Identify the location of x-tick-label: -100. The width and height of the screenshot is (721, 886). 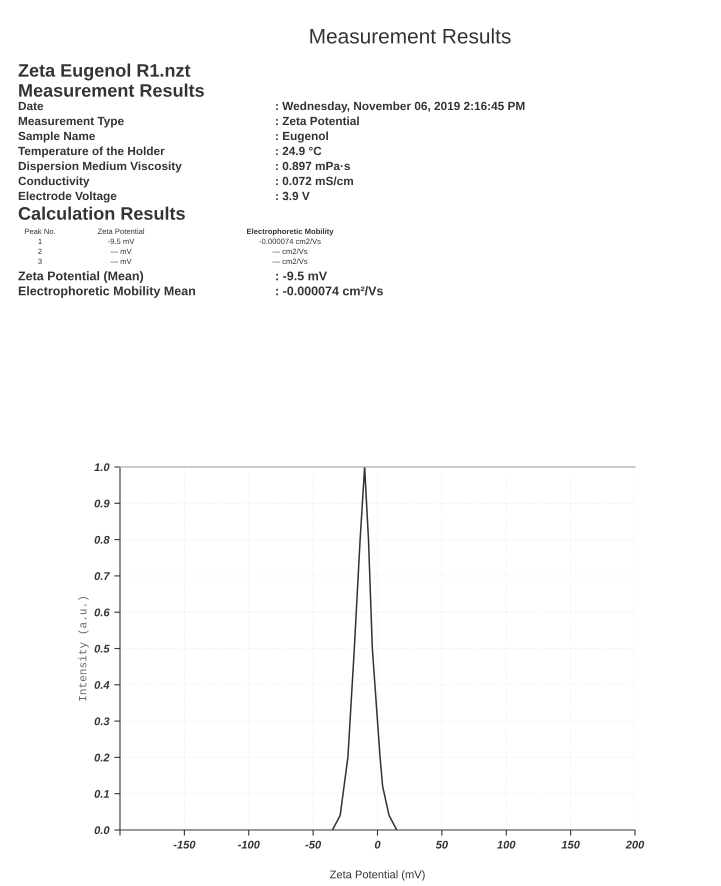
(249, 844).